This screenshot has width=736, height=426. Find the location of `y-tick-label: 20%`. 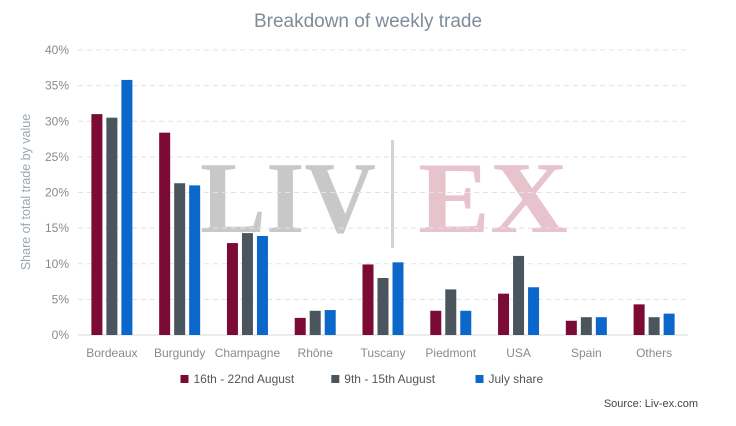

y-tick-label: 20% is located at coordinates (57, 193).